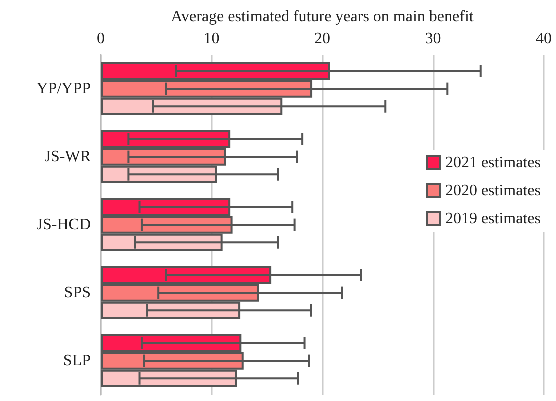  Describe the element at coordinates (493, 163) in the screenshot. I see `legend-label: 2021 estimates` at that location.